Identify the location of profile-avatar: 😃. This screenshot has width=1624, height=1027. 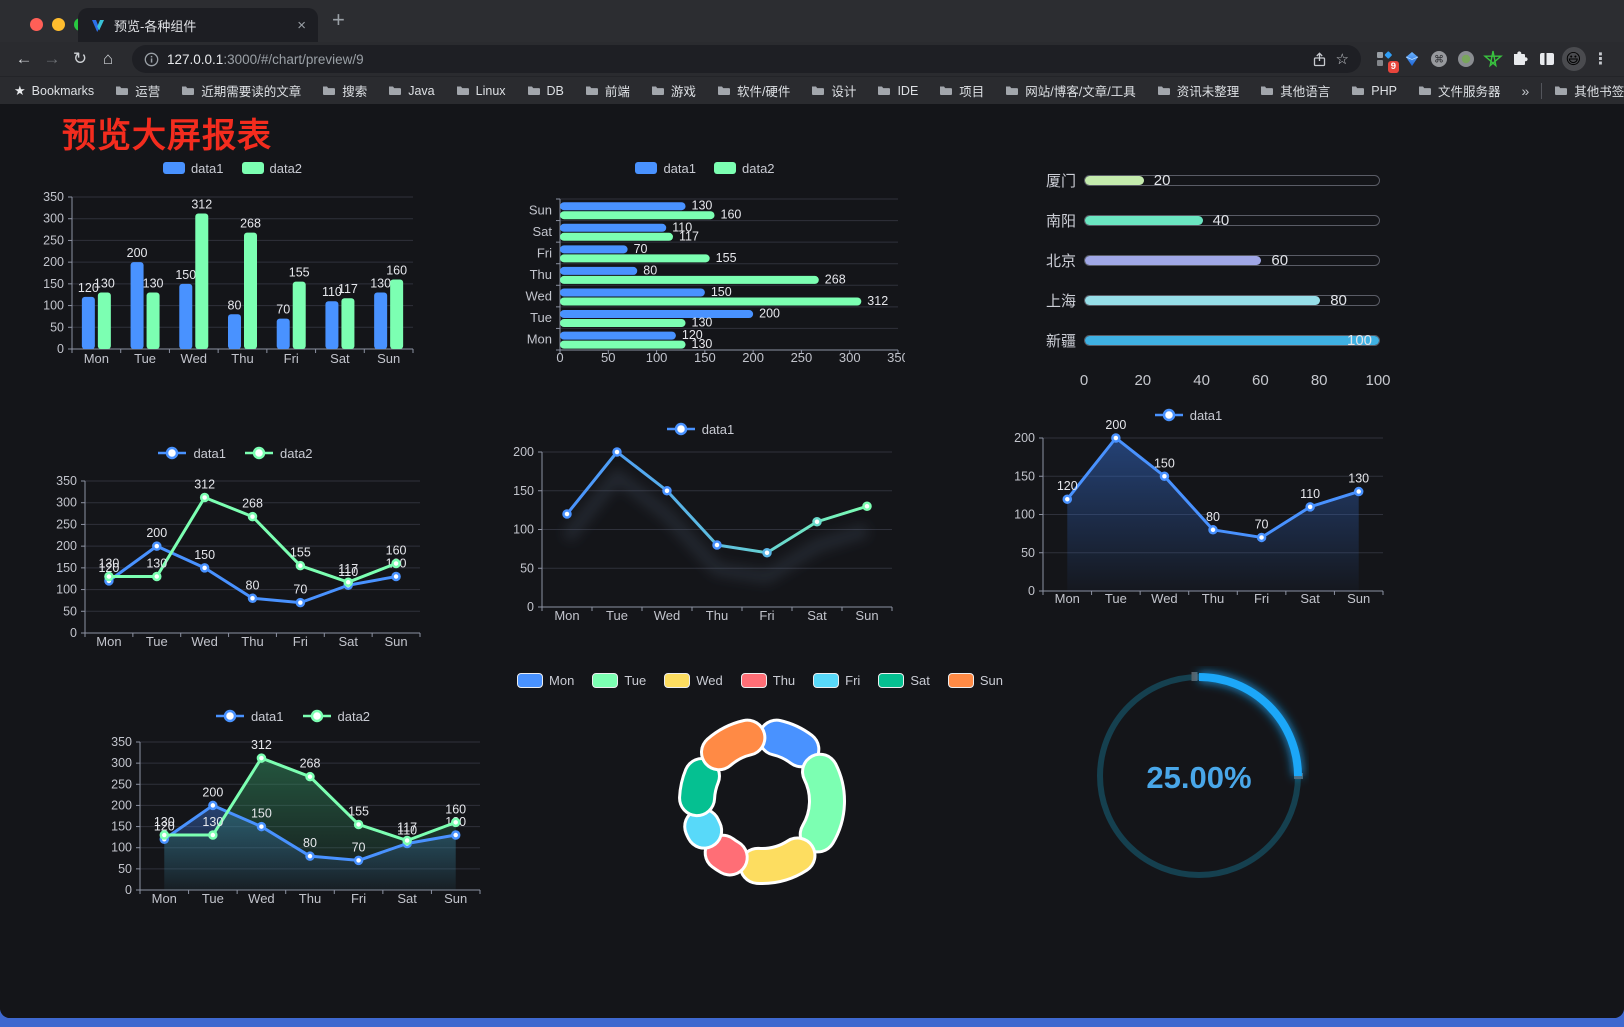
(1573, 59).